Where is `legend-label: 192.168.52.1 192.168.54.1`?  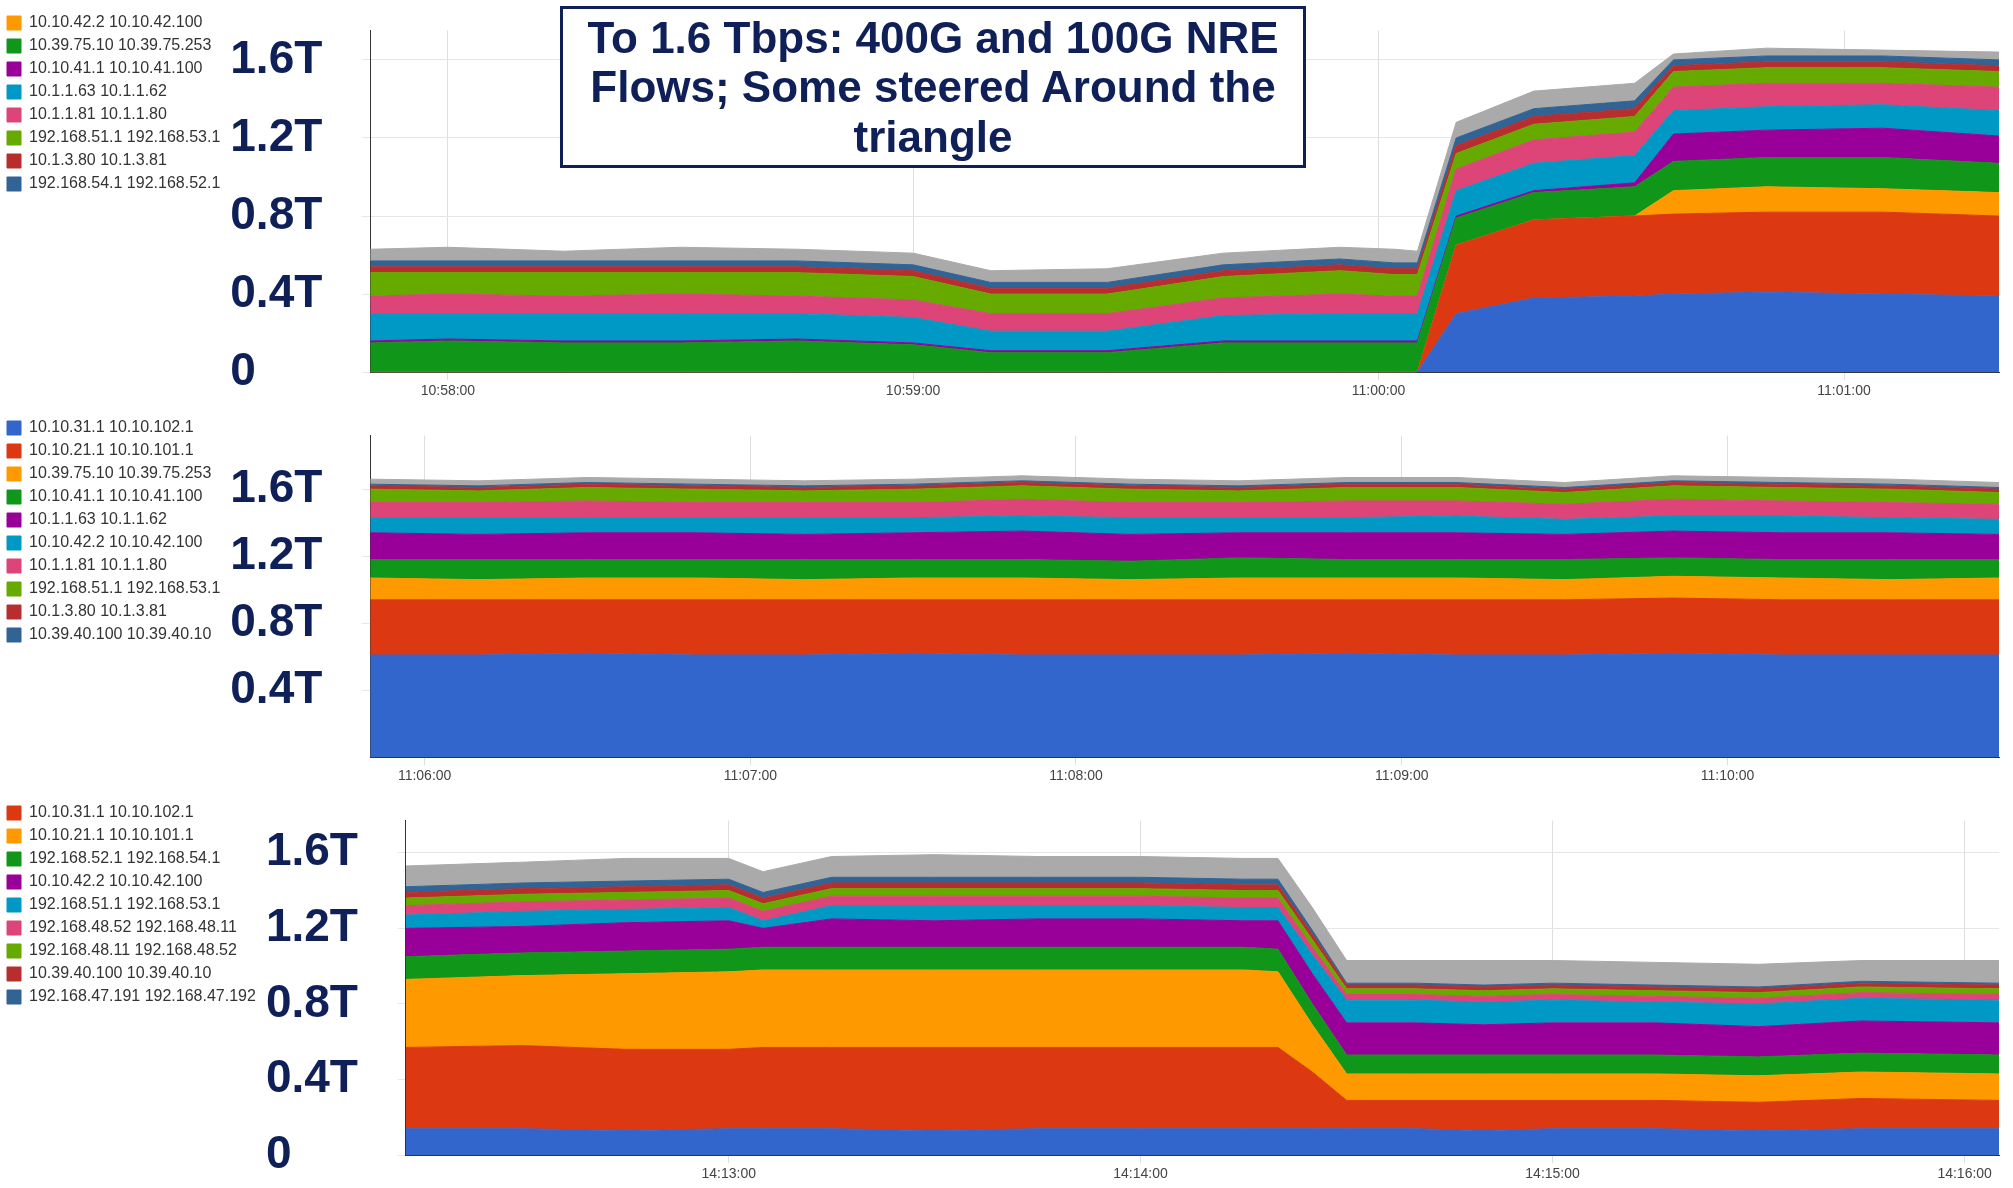 legend-label: 192.168.52.1 192.168.54.1 is located at coordinates (125, 858).